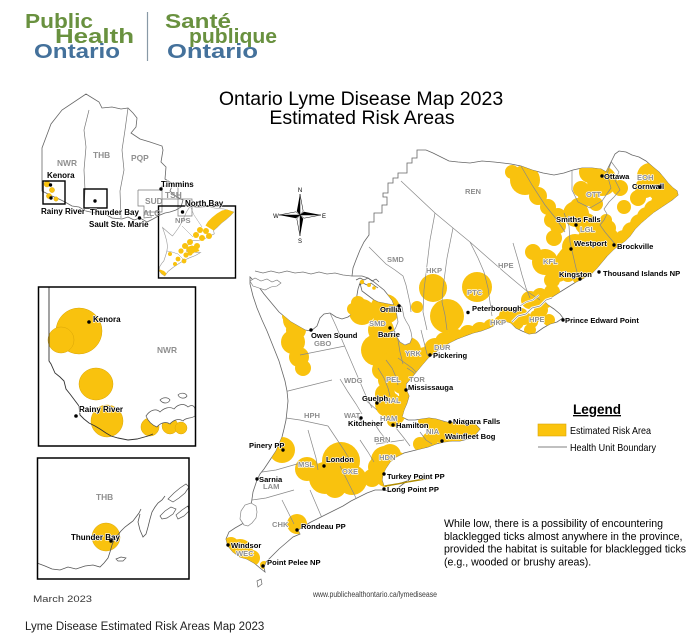  I want to click on svg-text: ALG, so click(152, 213).